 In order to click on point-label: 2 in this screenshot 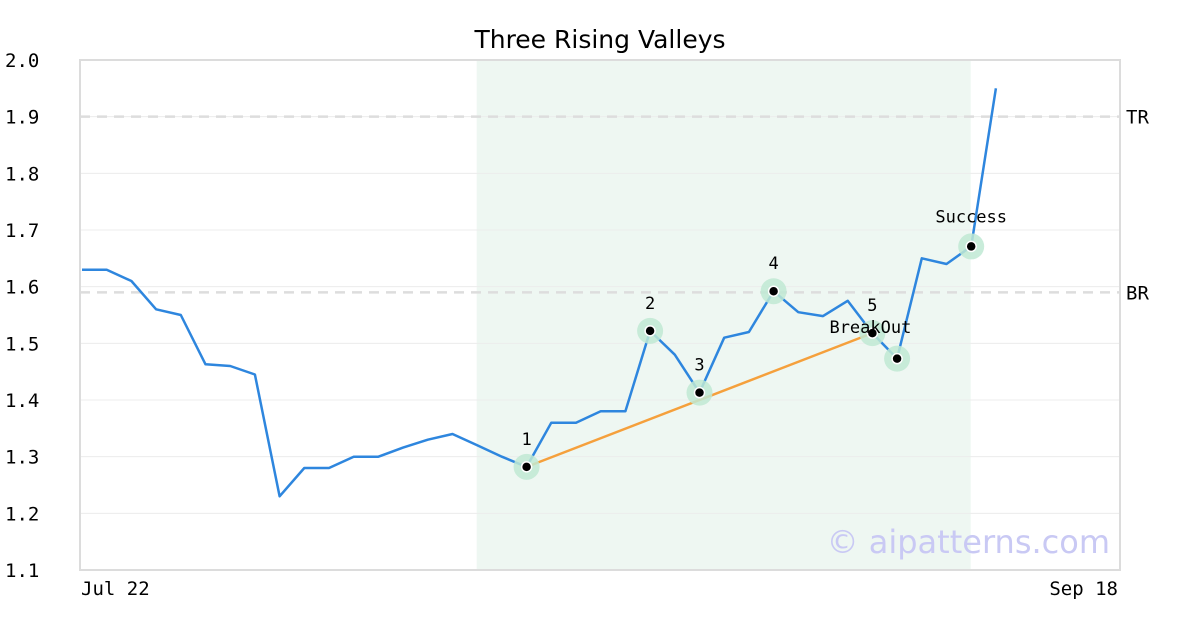, I will do `click(650, 304)`.